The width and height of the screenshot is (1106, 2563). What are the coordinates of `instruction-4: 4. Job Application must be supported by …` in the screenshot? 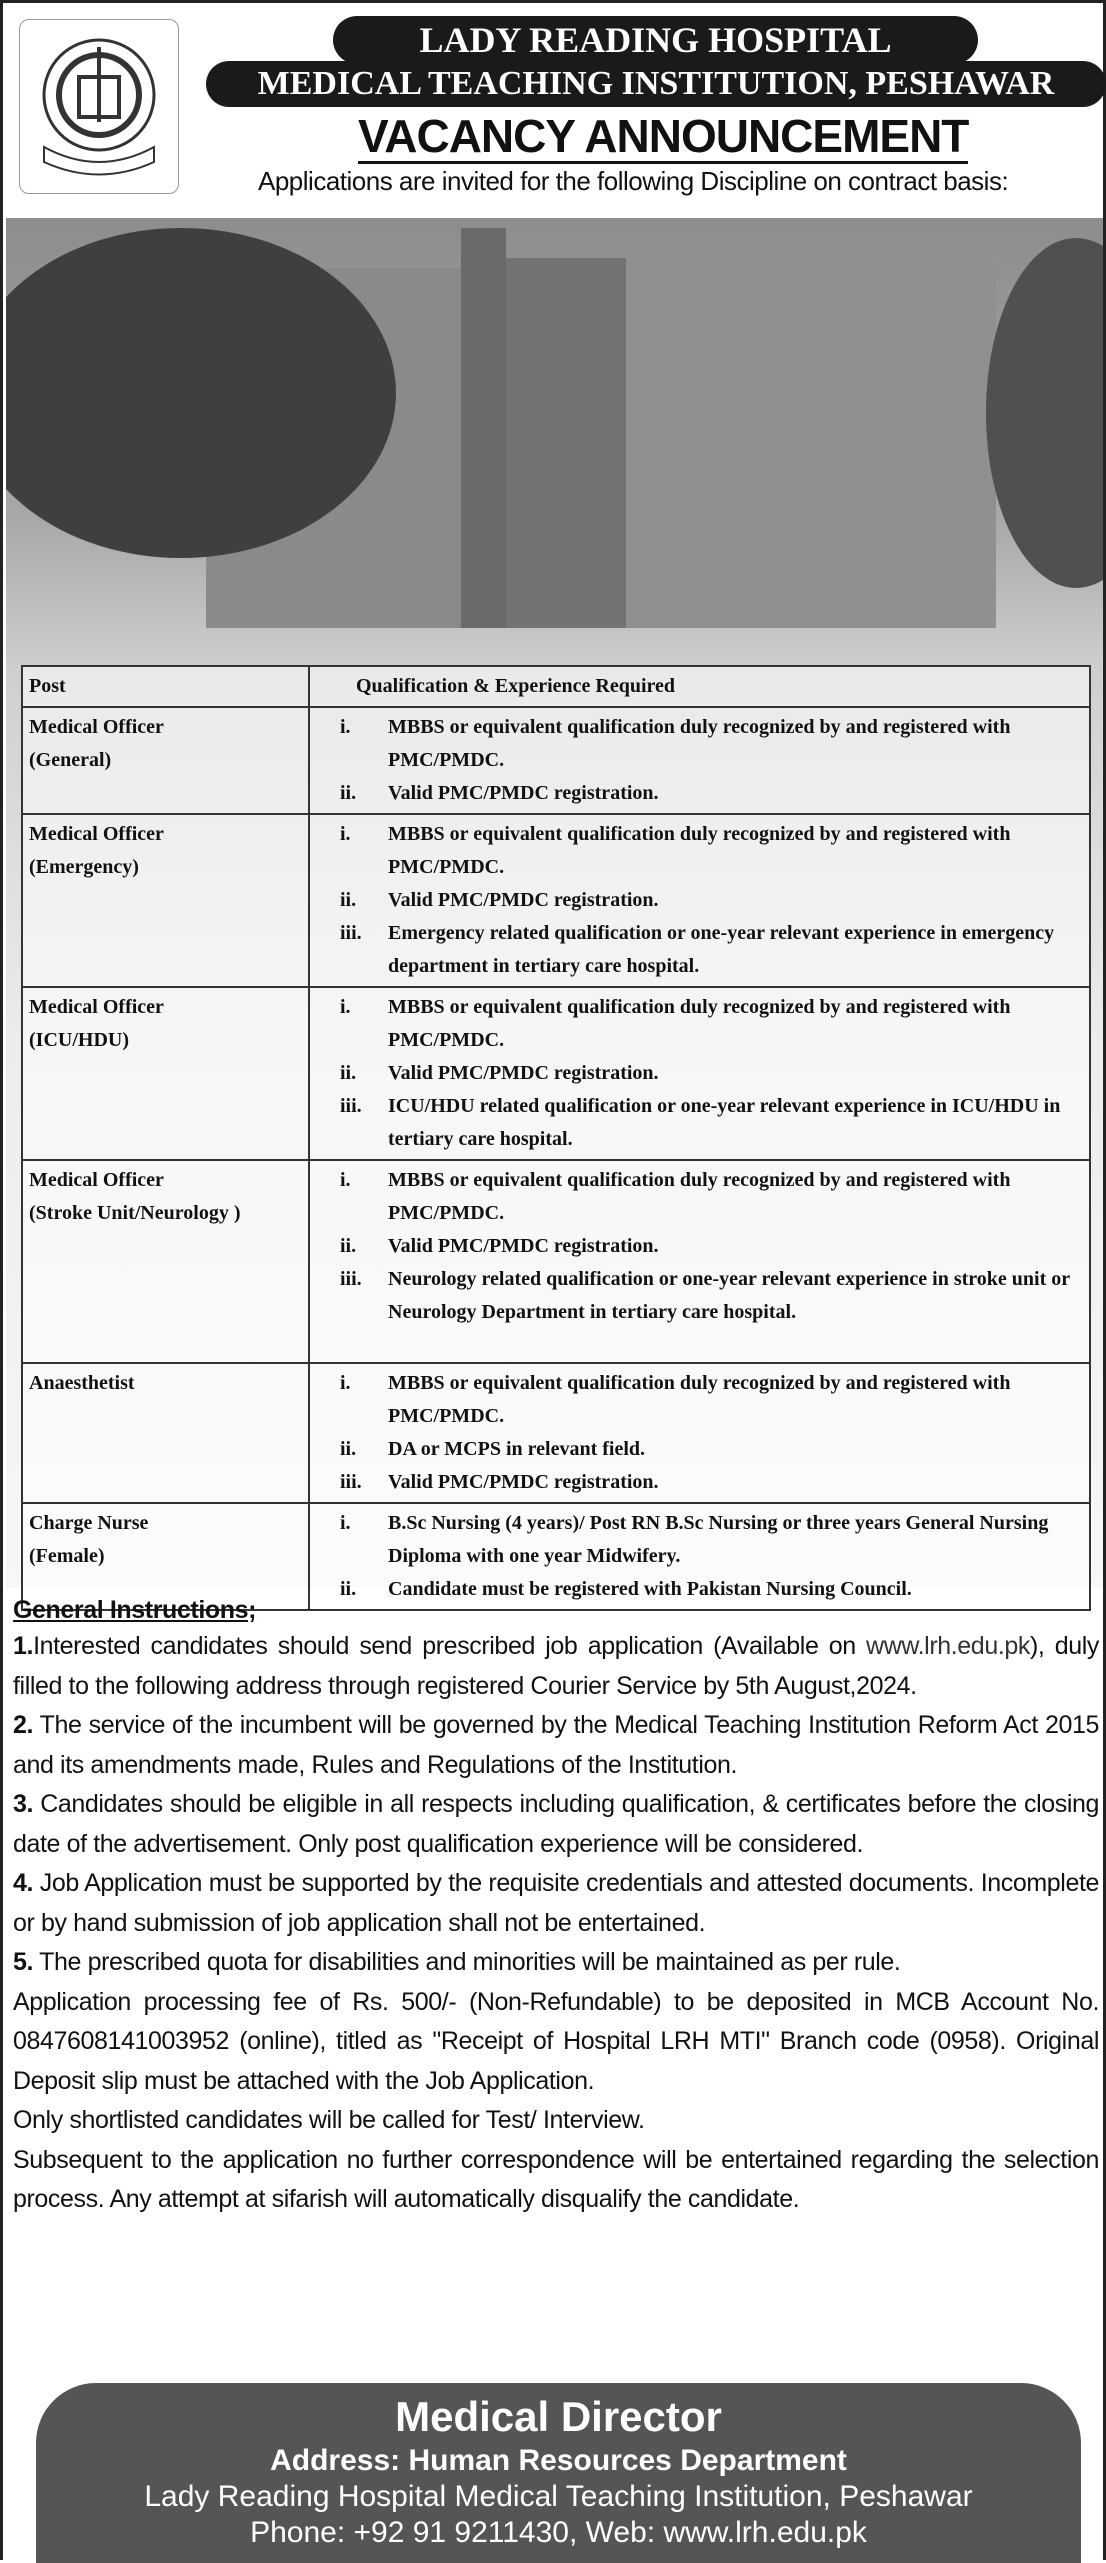 It's located at (556, 1903).